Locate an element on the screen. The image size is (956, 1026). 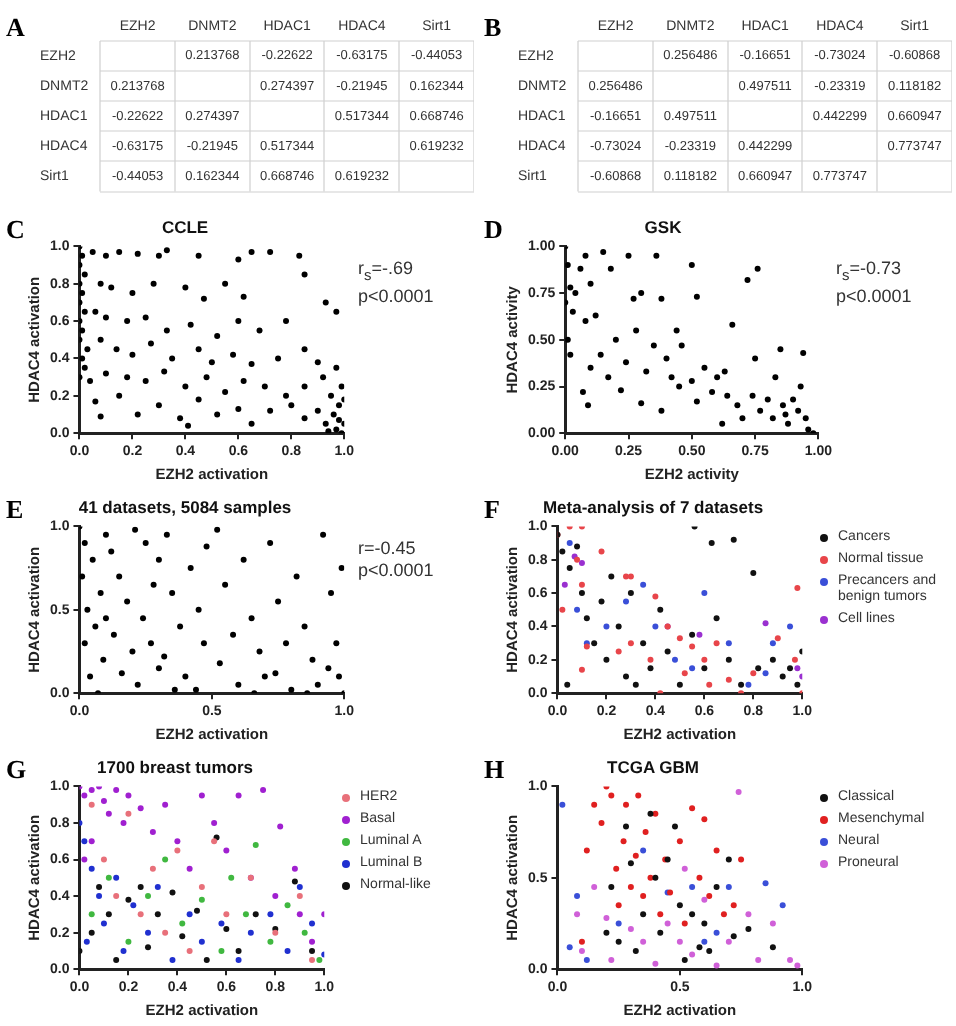
chart-title: CCLE is located at coordinates (185, 226).